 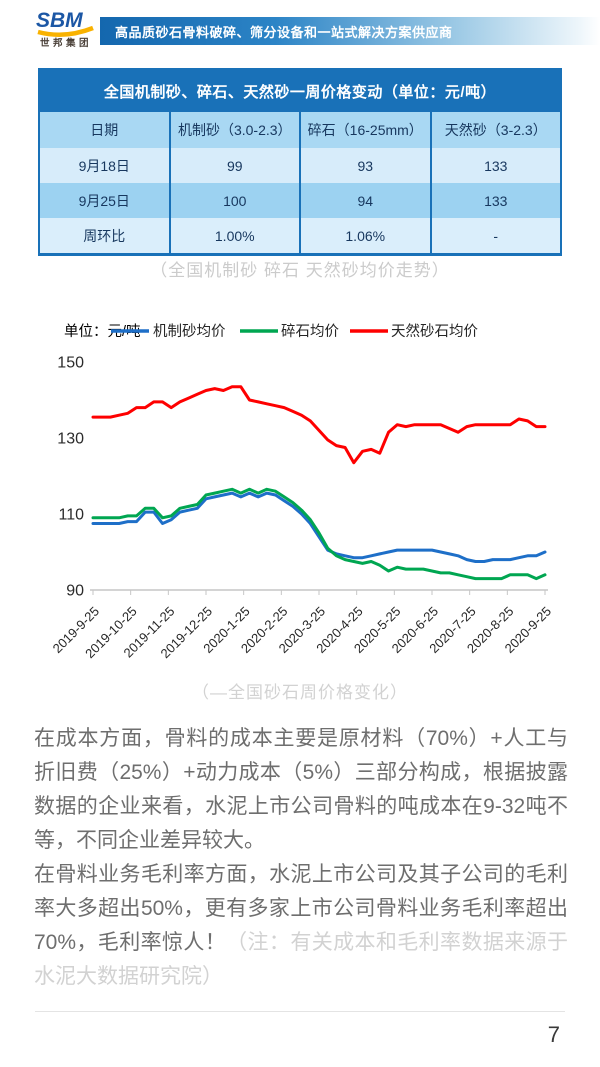 What do you see at coordinates (75, 591) in the screenshot?
I see `svg-text: 90` at bounding box center [75, 591].